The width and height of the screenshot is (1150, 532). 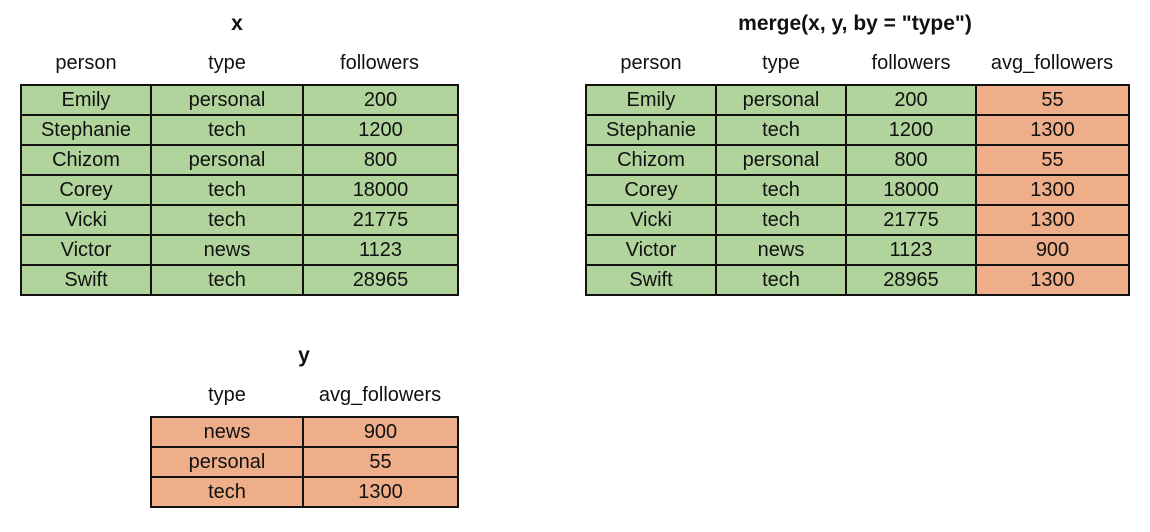 What do you see at coordinates (86, 220) in the screenshot?
I see `x-cell: Vicki` at bounding box center [86, 220].